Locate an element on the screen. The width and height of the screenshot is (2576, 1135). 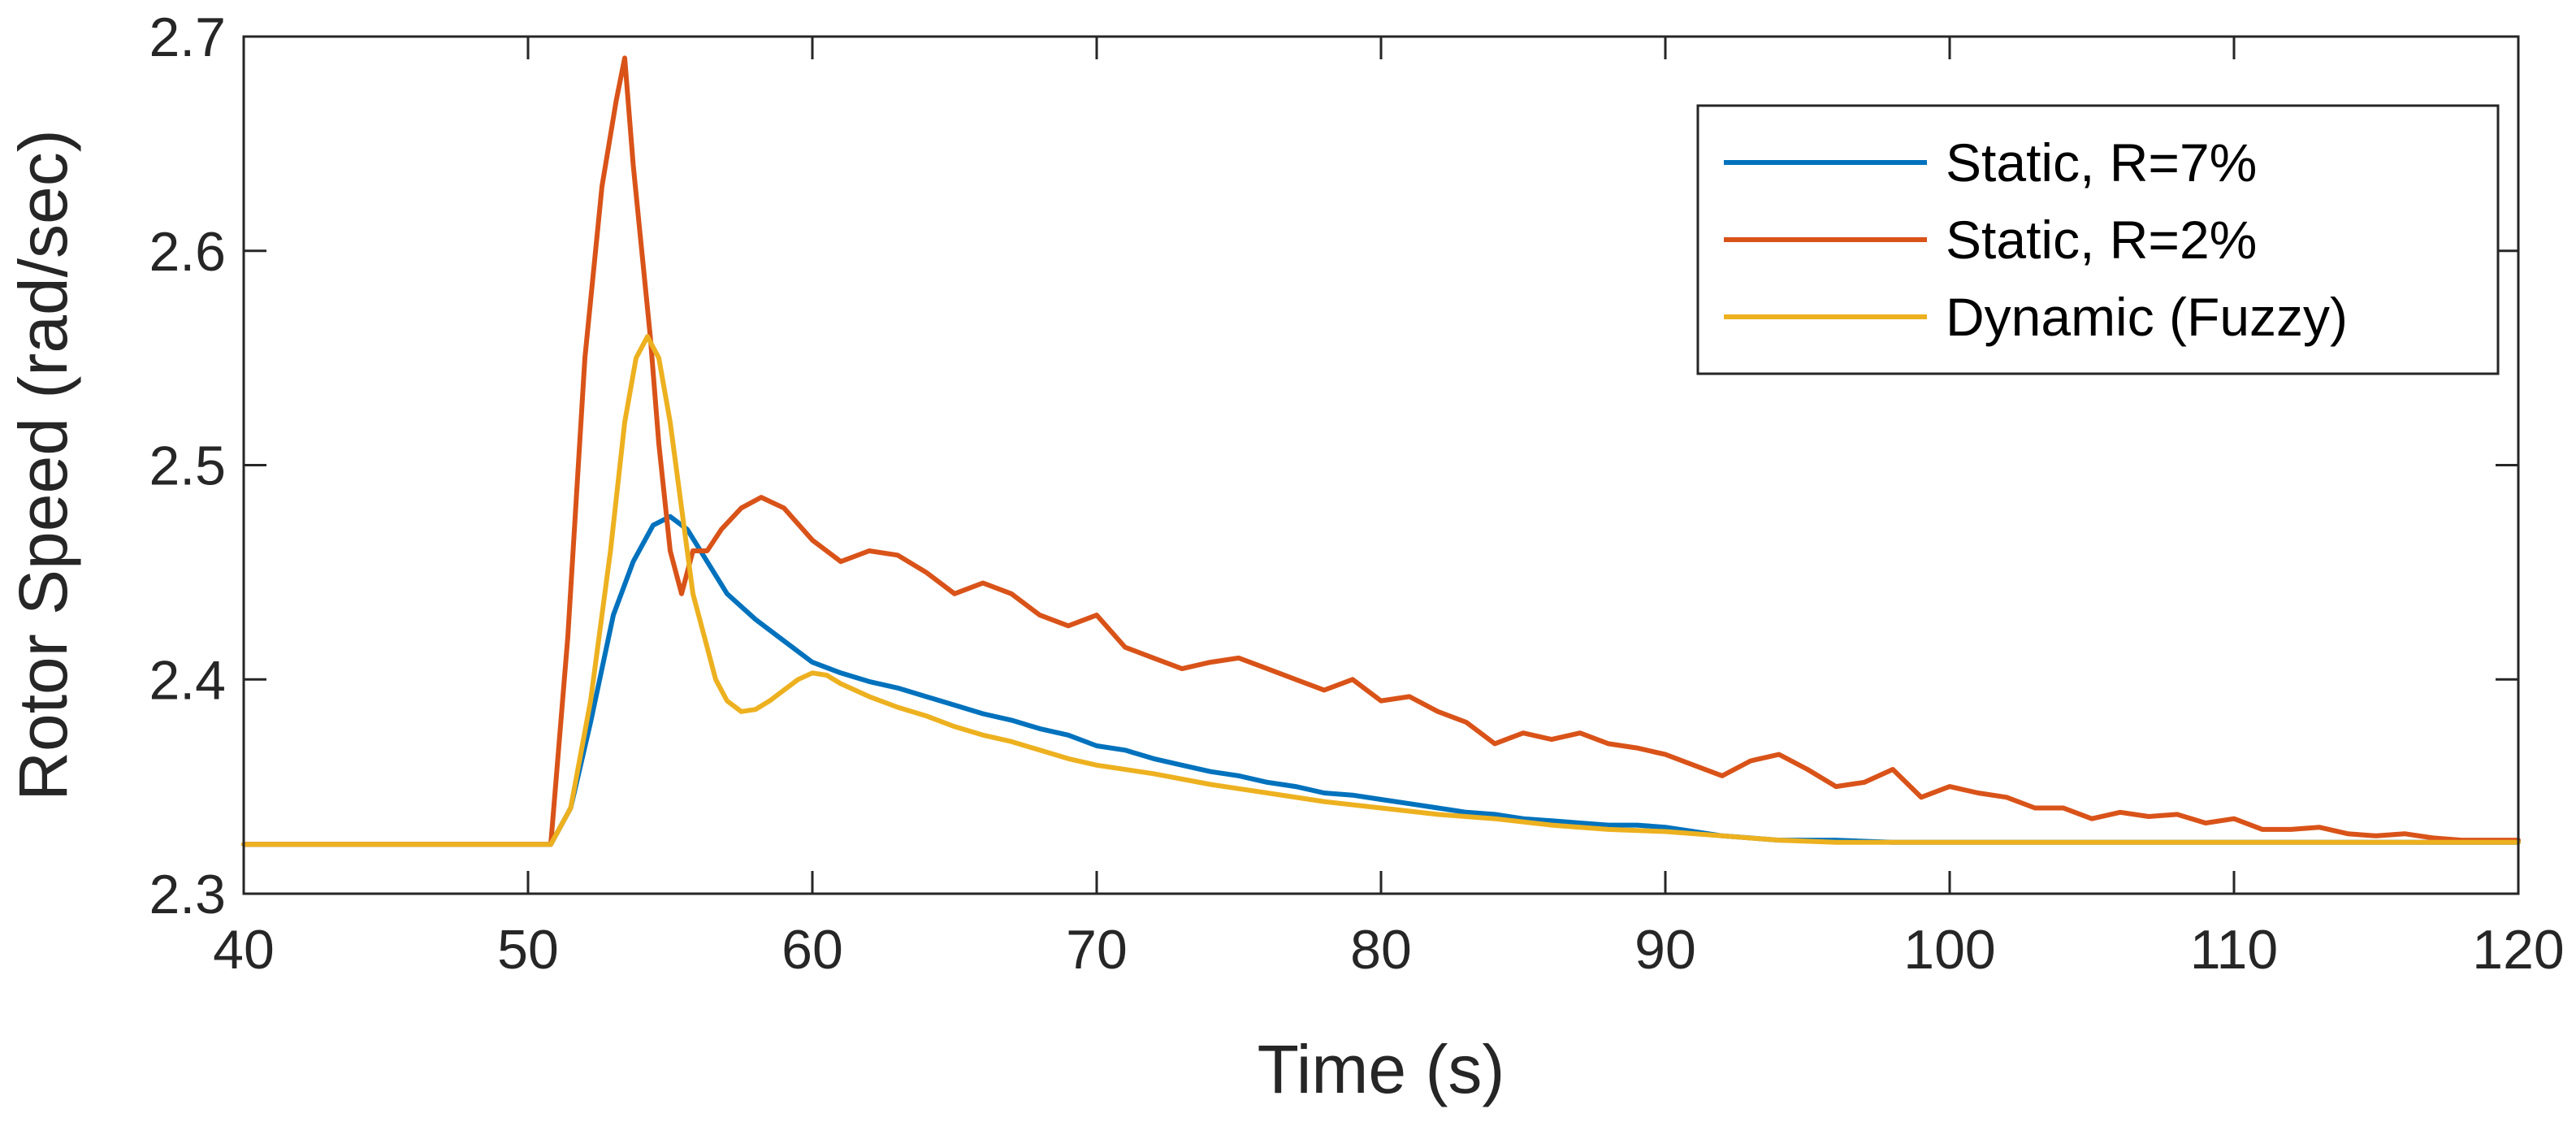
legend-entries: Static, R=7% Static, R=2% Dynamic (Fuzzy) is located at coordinates (2036, 239).